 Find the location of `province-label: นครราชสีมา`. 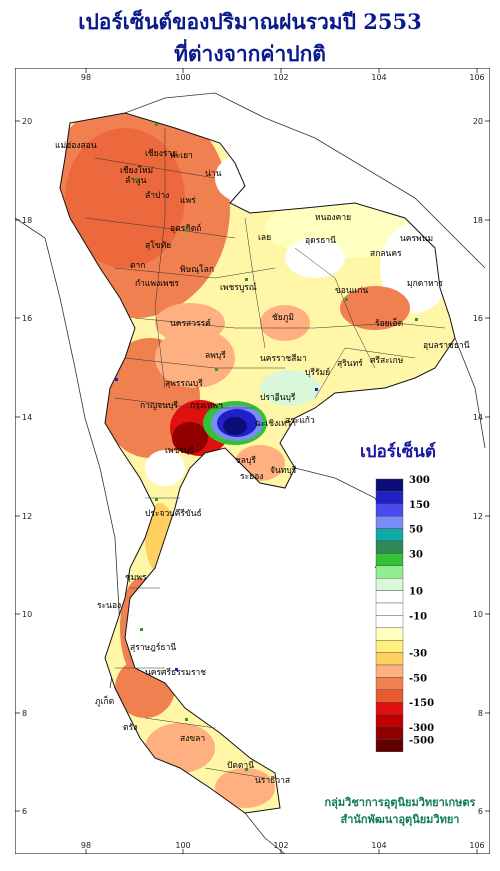

province-label: นครราชสีมา is located at coordinates (283, 358).